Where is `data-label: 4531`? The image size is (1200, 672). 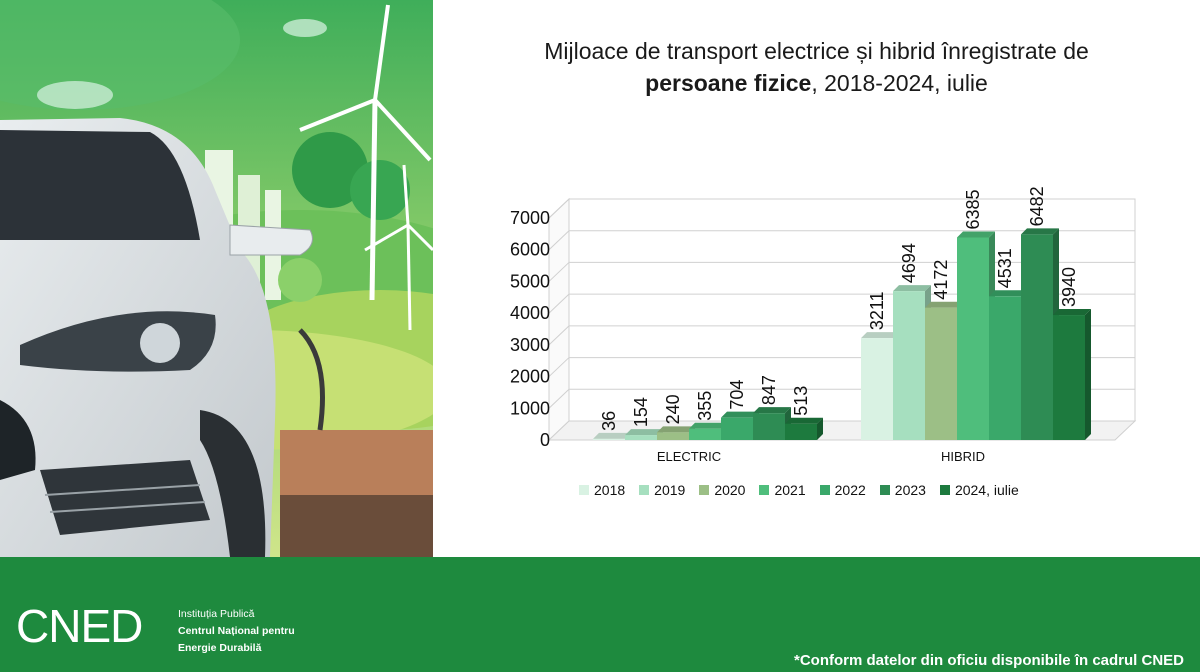 data-label: 4531 is located at coordinates (1005, 268).